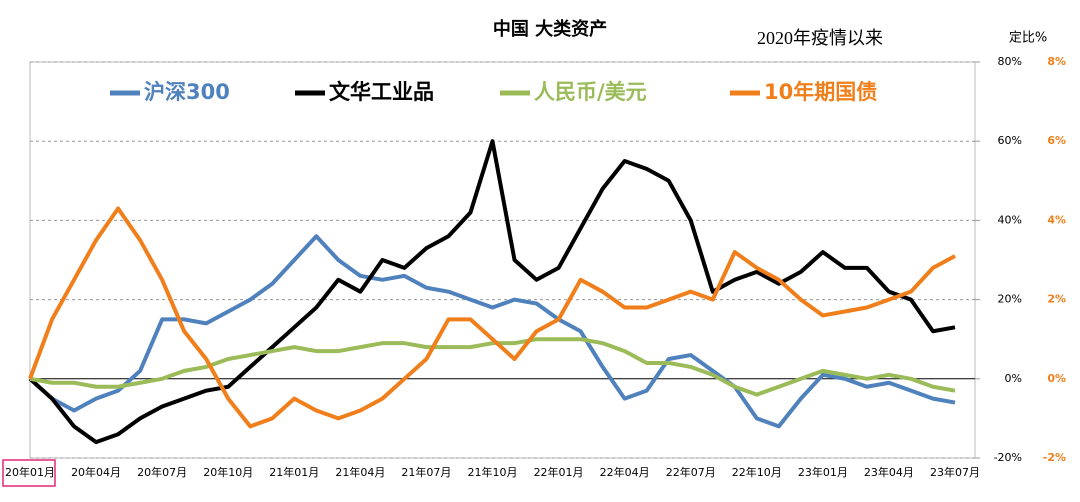 The height and width of the screenshot is (502, 1080). I want to click on y-tick-label: 40%, so click(1010, 219).